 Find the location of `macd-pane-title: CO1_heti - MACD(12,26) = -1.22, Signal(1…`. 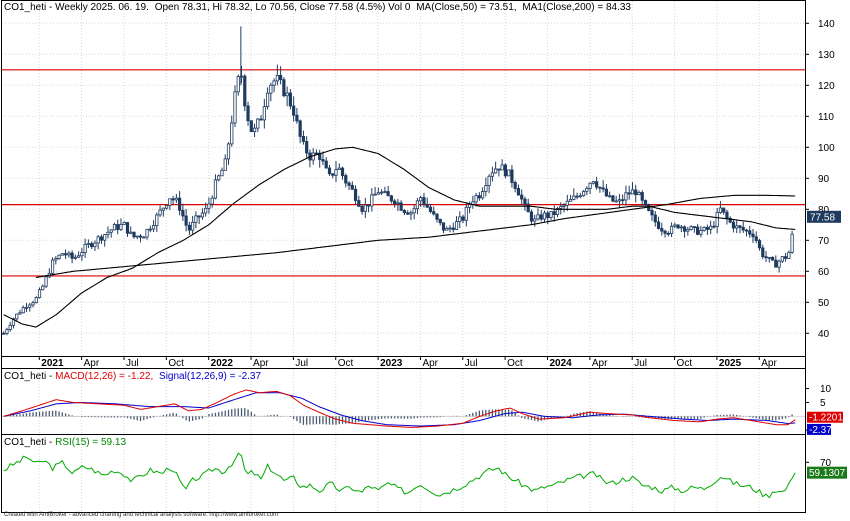

macd-pane-title: CO1_heti - MACD(12,26) = -1.22, Signal(1… is located at coordinates (132, 376).